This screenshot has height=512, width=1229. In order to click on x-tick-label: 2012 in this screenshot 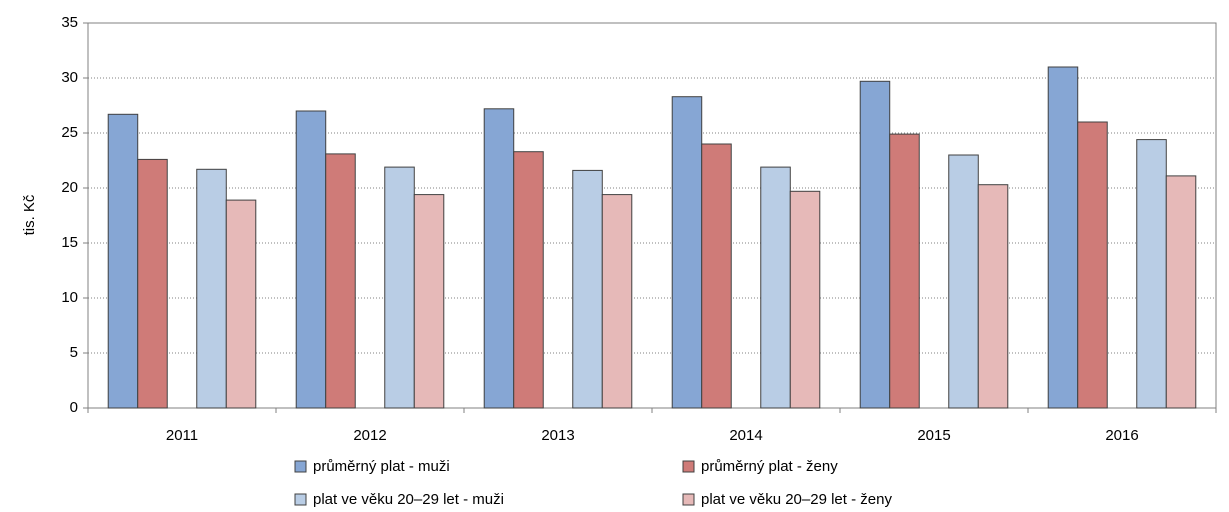, I will do `click(369, 435)`.